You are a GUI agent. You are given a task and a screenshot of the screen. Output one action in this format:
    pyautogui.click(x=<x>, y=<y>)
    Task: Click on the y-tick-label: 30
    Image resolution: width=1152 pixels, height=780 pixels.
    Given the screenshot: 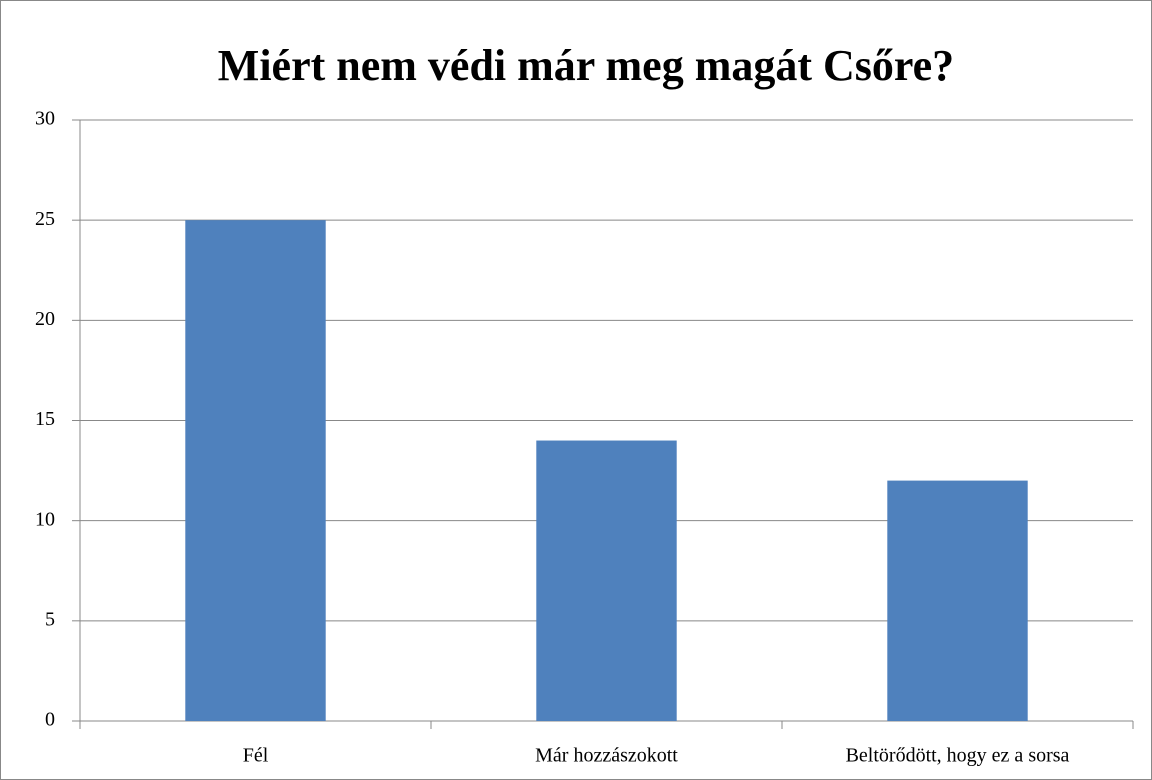 What is the action you would take?
    pyautogui.click(x=45, y=119)
    